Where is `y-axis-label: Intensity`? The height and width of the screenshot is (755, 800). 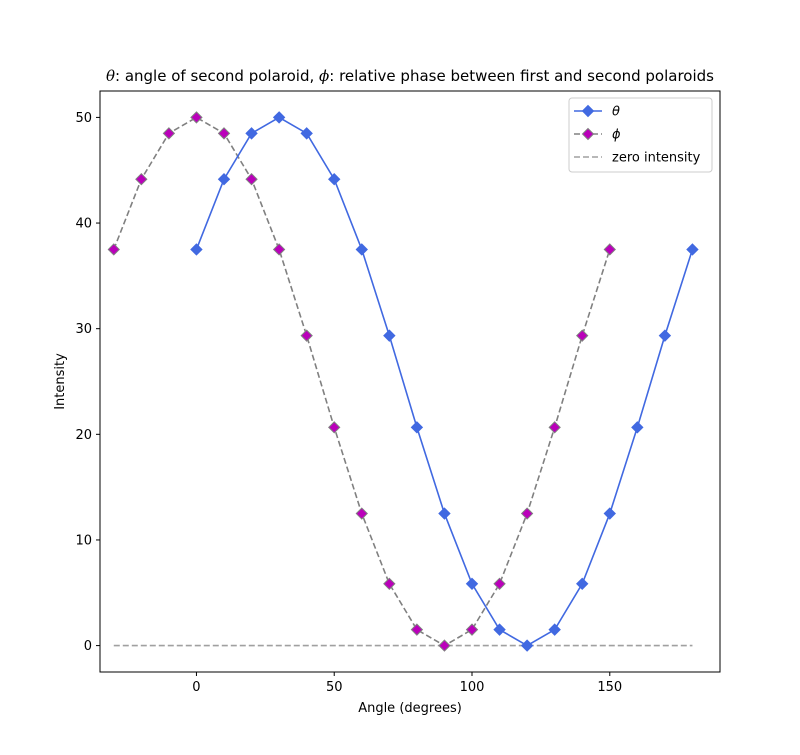
y-axis-label: Intensity is located at coordinates (60, 381).